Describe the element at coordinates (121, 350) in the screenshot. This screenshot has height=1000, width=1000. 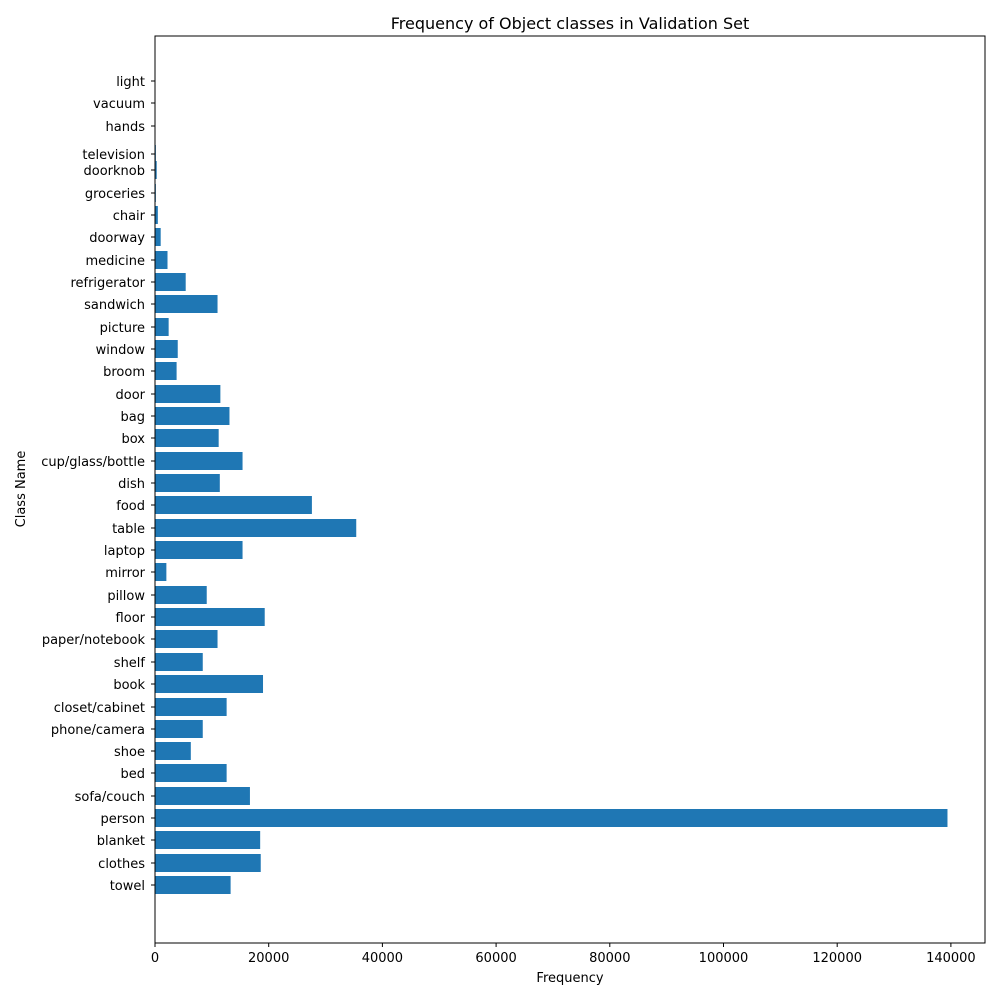
I see `y-tick-label: window` at that location.